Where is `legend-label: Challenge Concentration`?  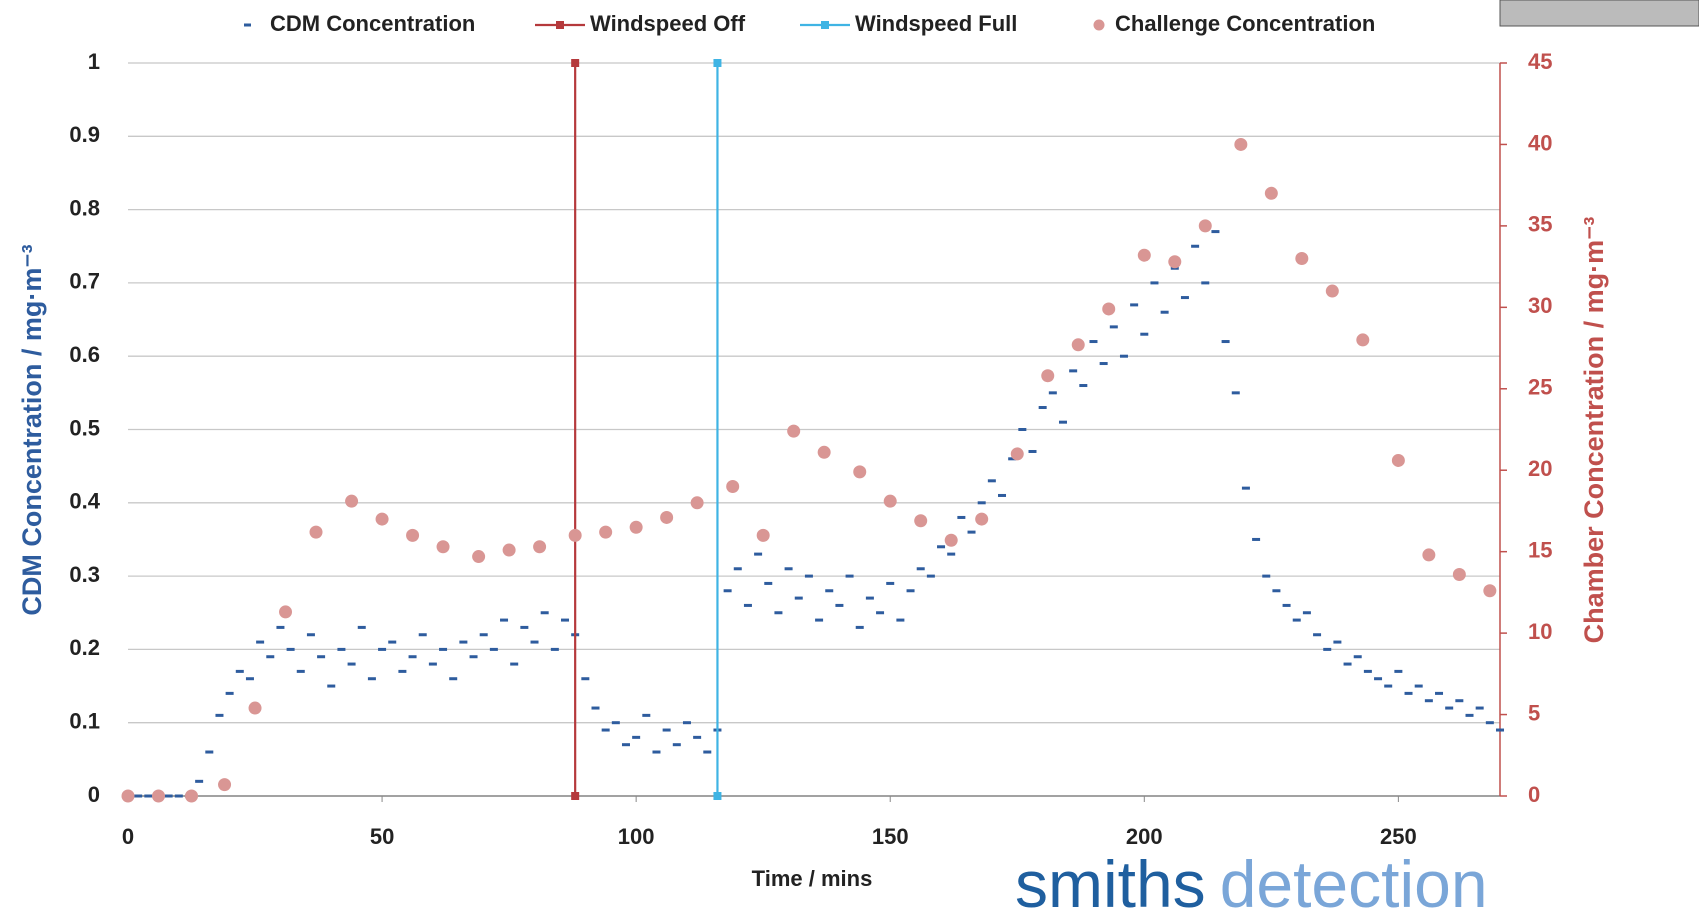
legend-label: Challenge Concentration is located at coordinates (1245, 23).